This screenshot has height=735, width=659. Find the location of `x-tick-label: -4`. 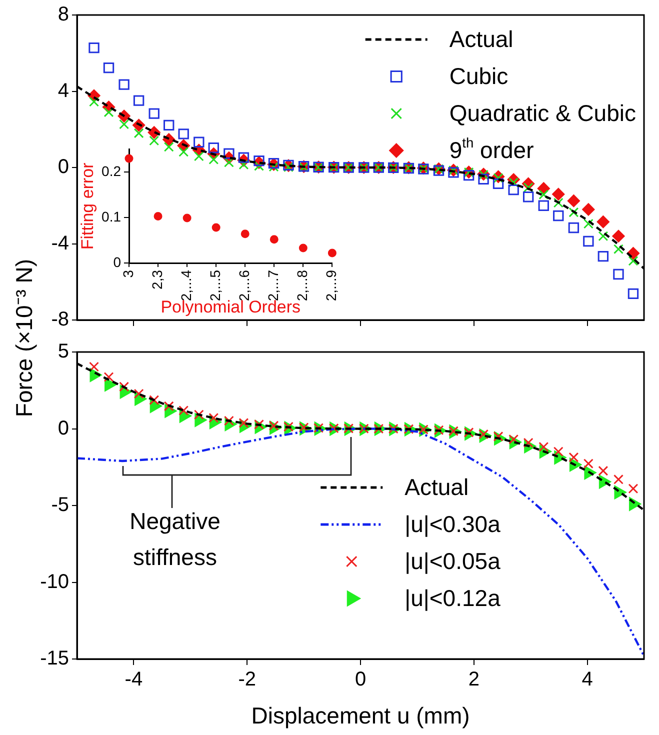

x-tick-label: -4 is located at coordinates (133, 679).